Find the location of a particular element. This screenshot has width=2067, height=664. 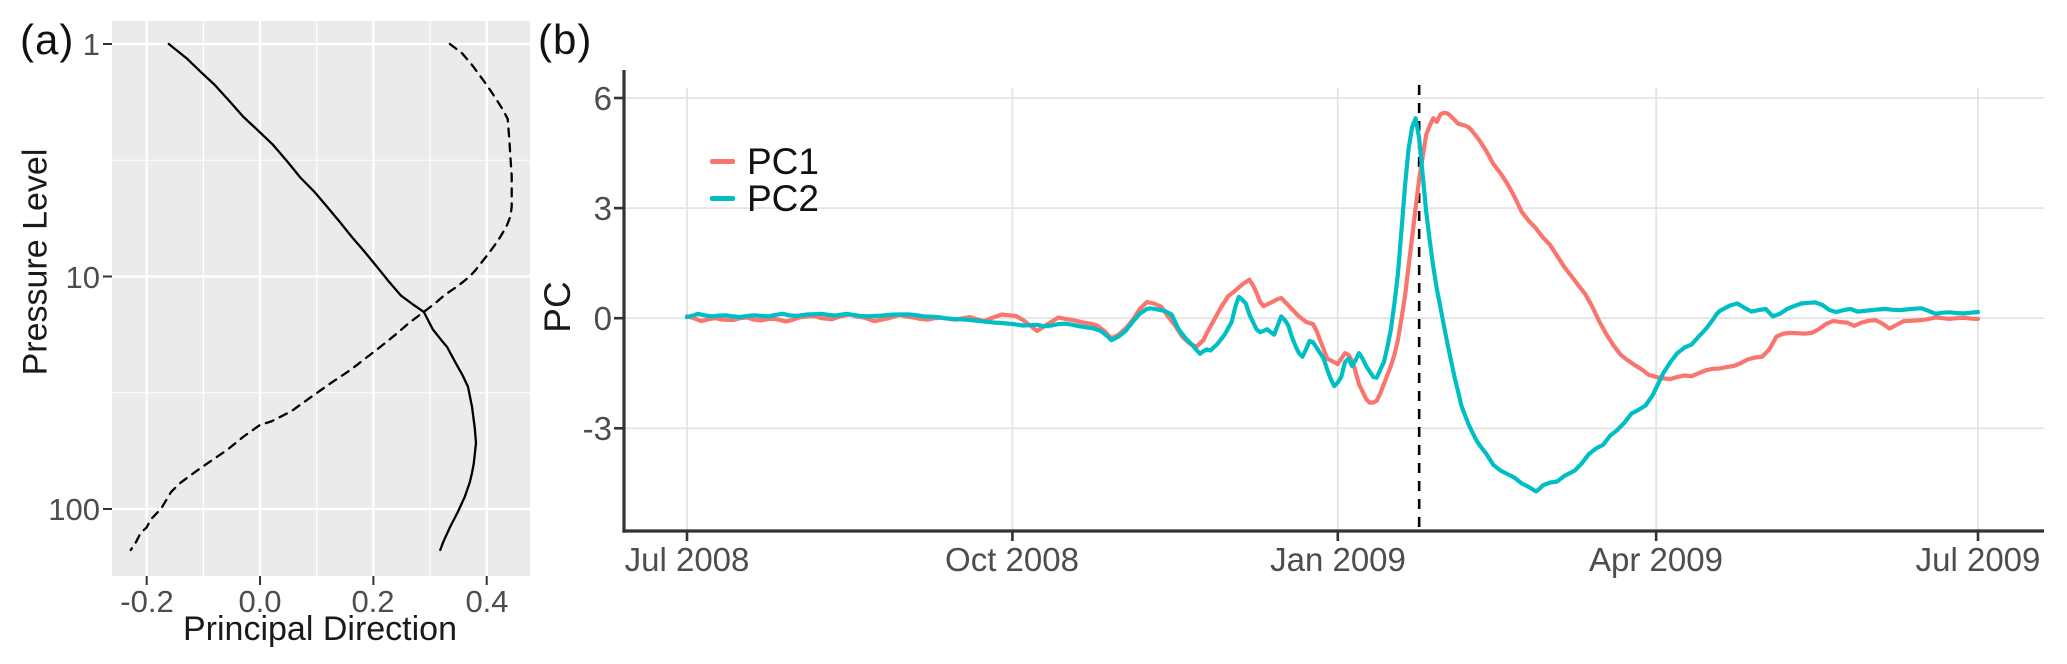

legend-item-pc1: PC1 is located at coordinates (764, 161).